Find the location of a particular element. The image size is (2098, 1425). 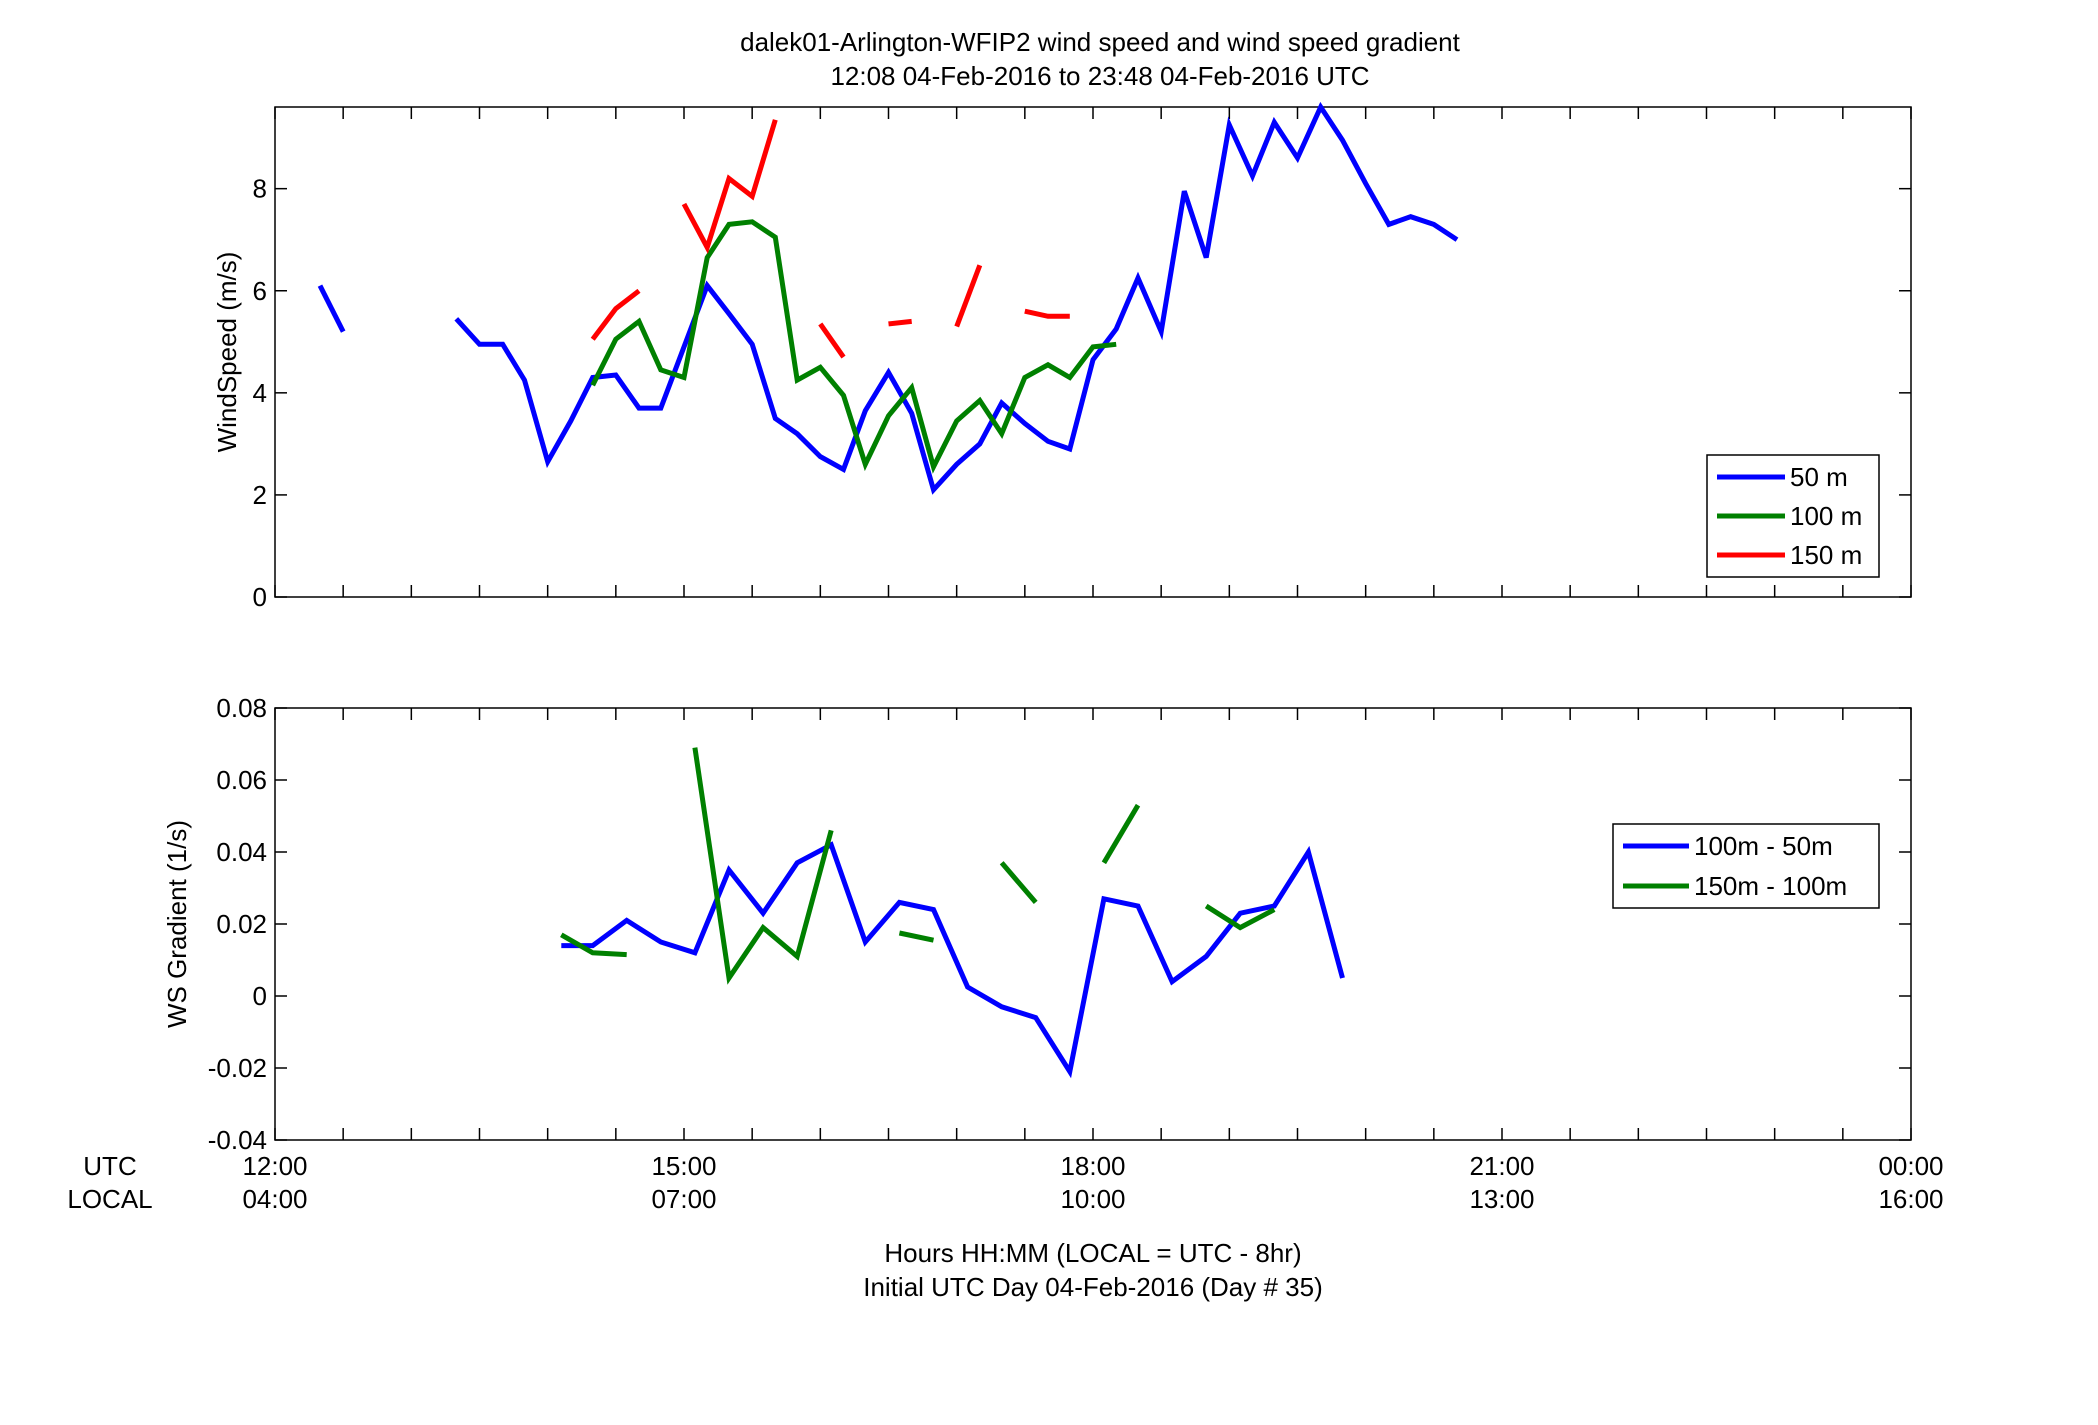

wind-speed-legend: 50 m 100 m 150 m is located at coordinates (1793, 516).